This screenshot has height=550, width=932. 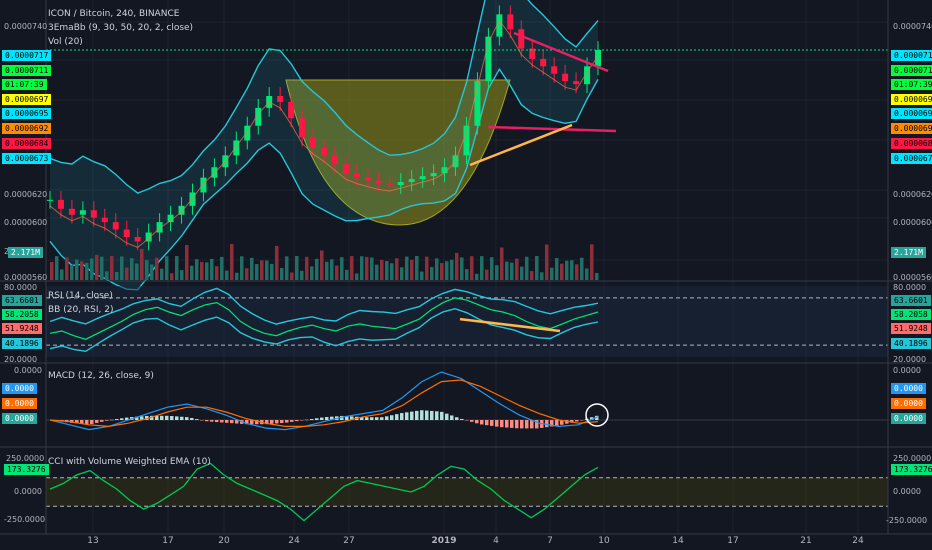 I want to click on rsi-bb-upper, so click(x=324, y=306).